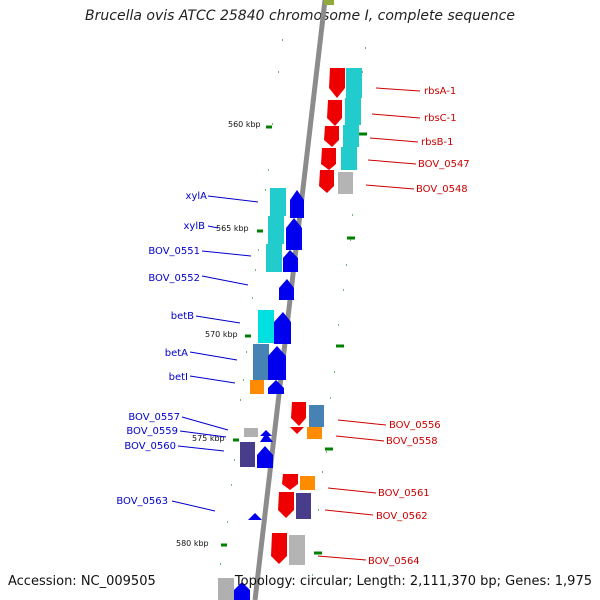  What do you see at coordinates (402, 516) in the screenshot?
I see `gene-label-BOV_0562: BOV_0562` at bounding box center [402, 516].